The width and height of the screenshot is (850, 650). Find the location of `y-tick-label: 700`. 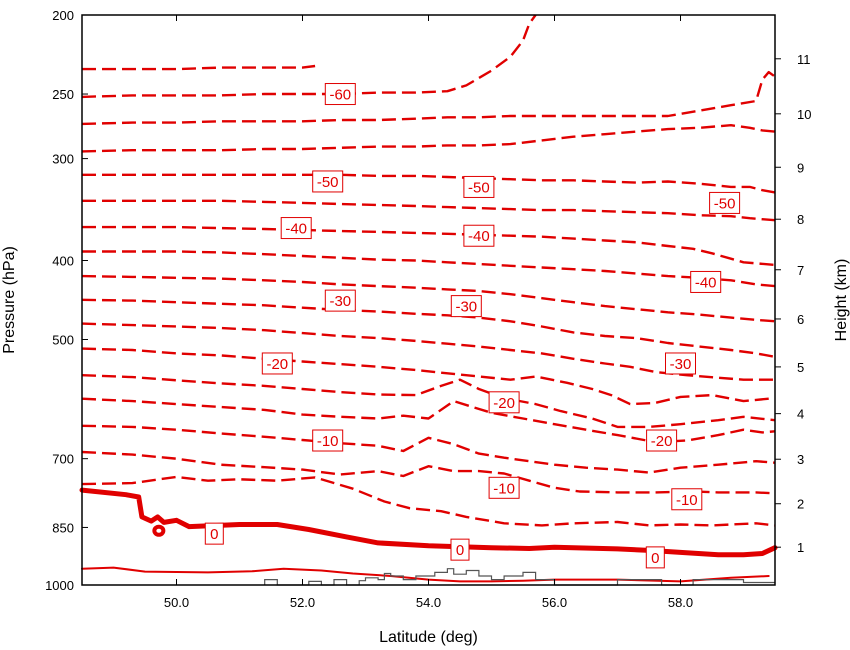

y-tick-label: 700 is located at coordinates (63, 459).